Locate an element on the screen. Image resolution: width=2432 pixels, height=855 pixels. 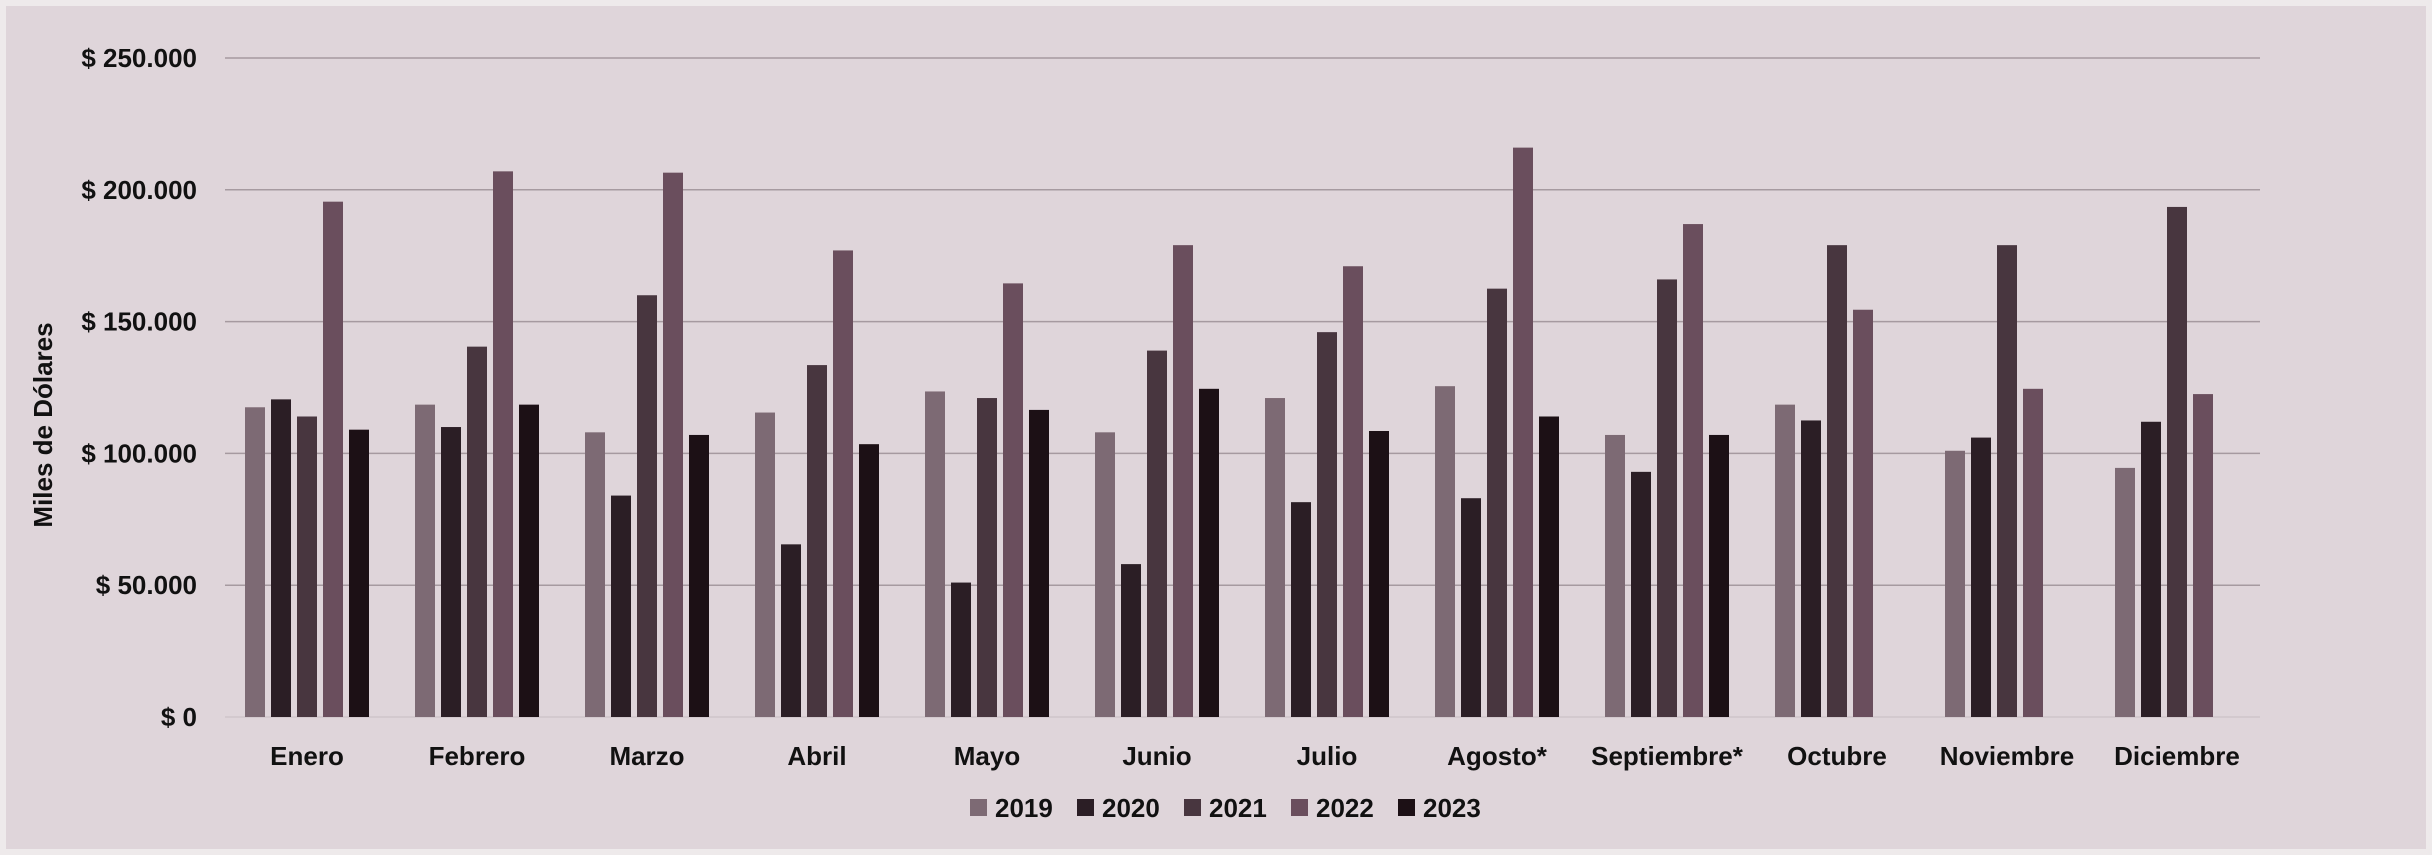
bar-2020-febrero is located at coordinates (451, 572).